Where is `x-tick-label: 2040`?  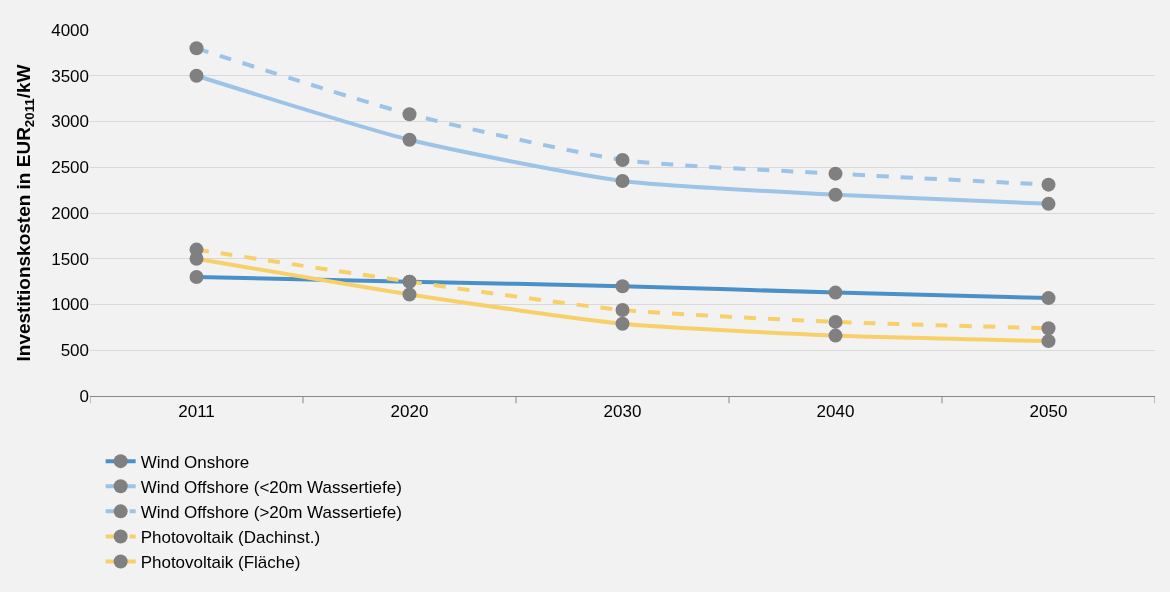
x-tick-label: 2040 is located at coordinates (835, 412).